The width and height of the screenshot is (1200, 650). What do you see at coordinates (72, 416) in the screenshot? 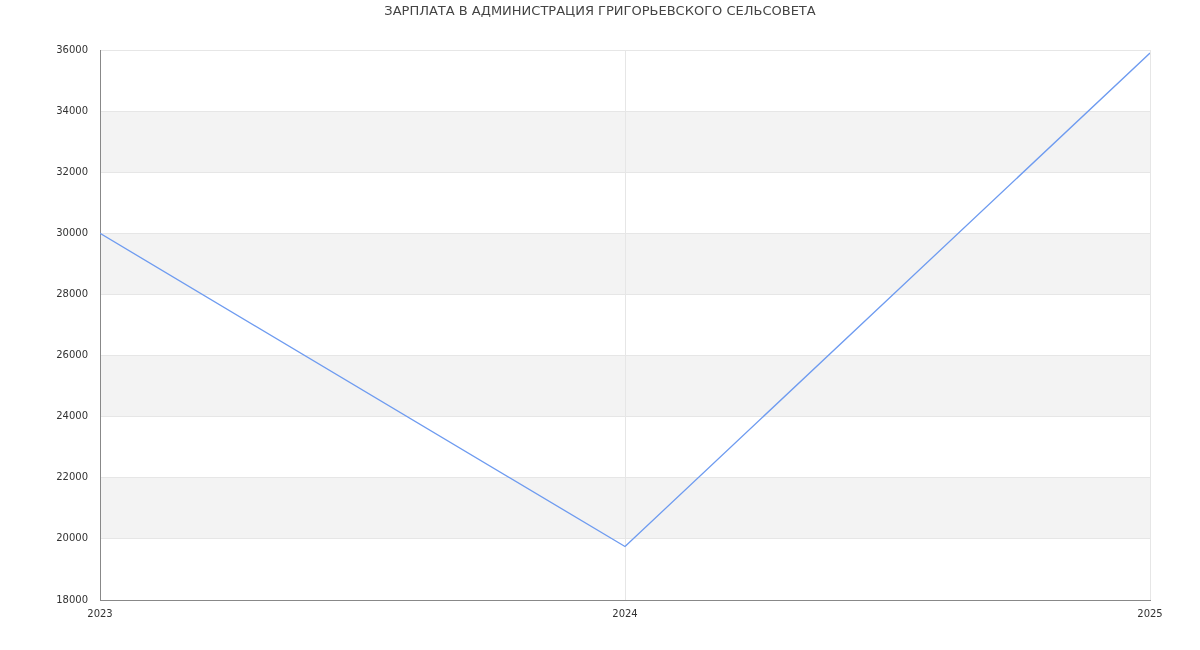
I see `y-tick-label: 24000` at bounding box center [72, 416].